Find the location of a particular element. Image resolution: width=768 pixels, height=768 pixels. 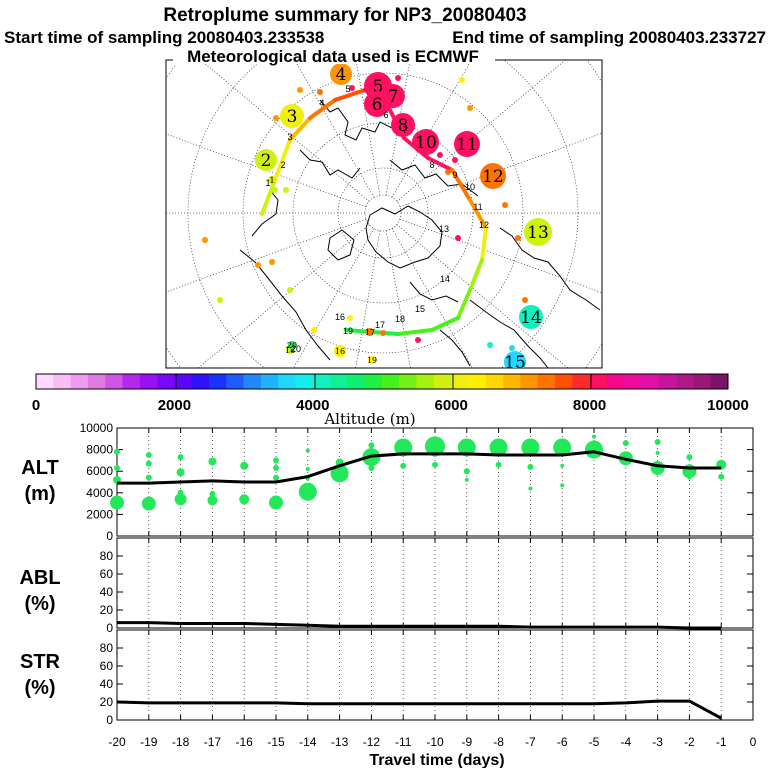

cluster-bubble-label-10: 10 is located at coordinates (426, 143).